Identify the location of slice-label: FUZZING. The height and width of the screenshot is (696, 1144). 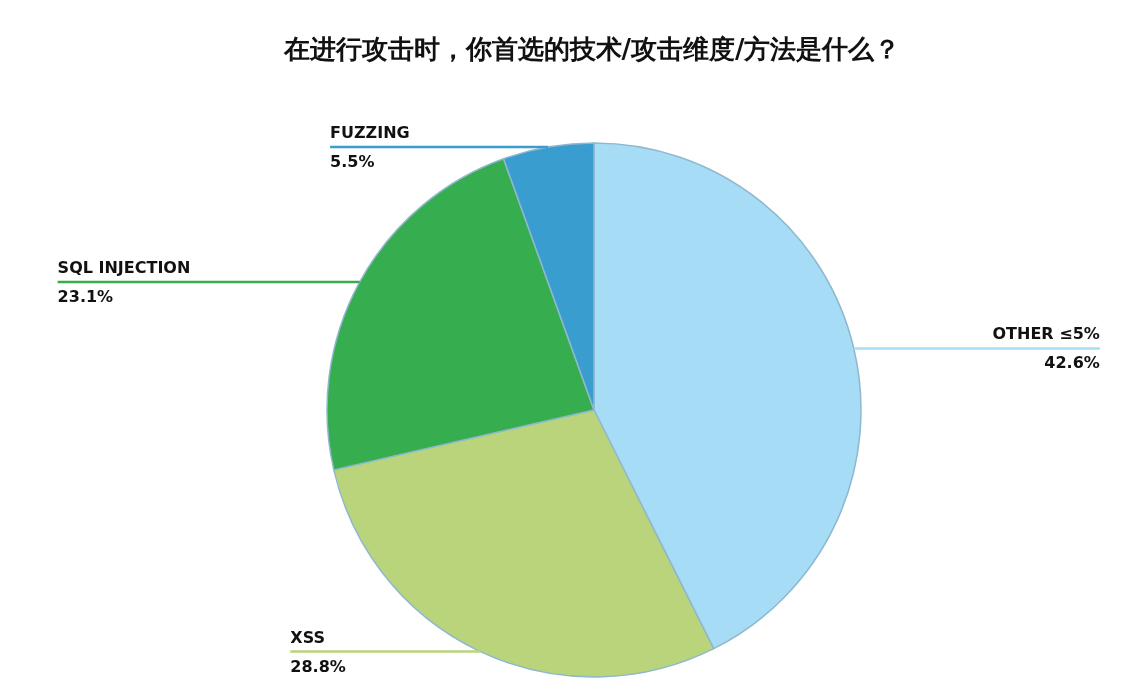
(370, 132).